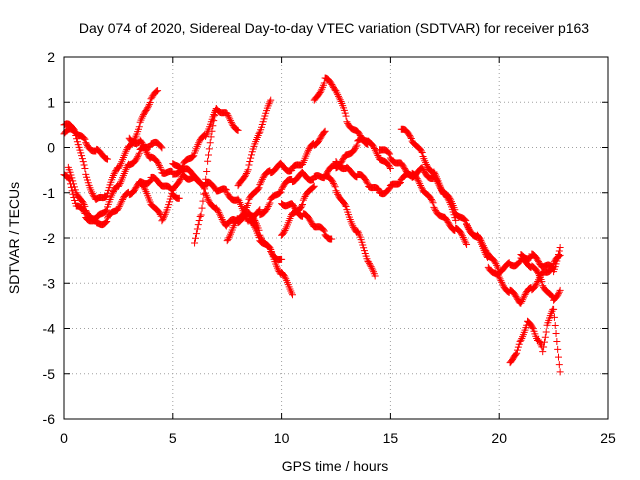 The height and width of the screenshot is (480, 640). I want to click on y-axis-label: SDTVAR / TECUs, so click(14, 238).